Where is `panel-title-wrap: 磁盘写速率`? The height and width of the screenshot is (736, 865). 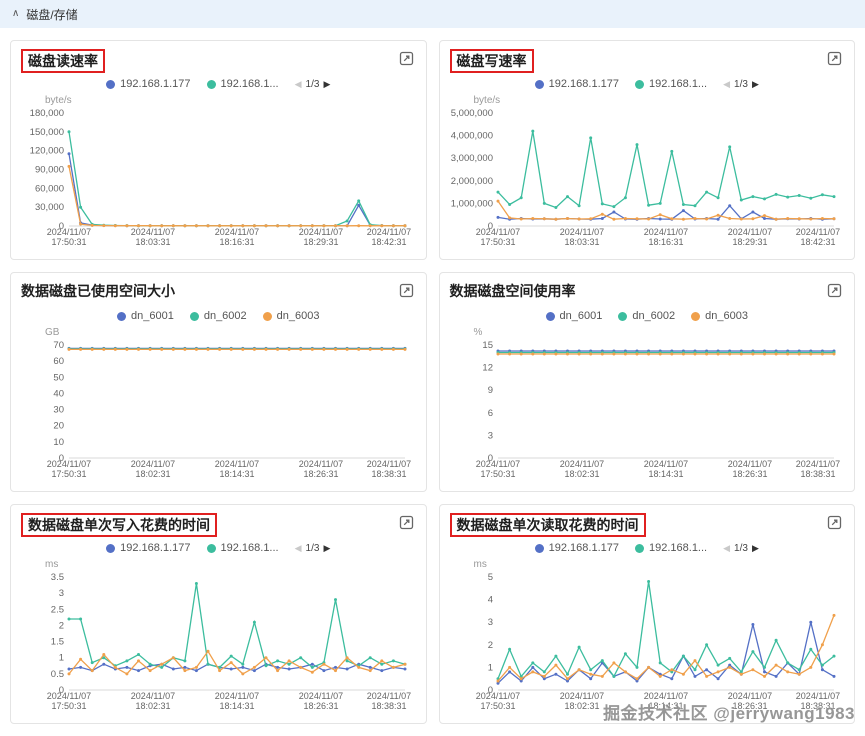
panel-title-wrap: 磁盘写速率 is located at coordinates (491, 61).